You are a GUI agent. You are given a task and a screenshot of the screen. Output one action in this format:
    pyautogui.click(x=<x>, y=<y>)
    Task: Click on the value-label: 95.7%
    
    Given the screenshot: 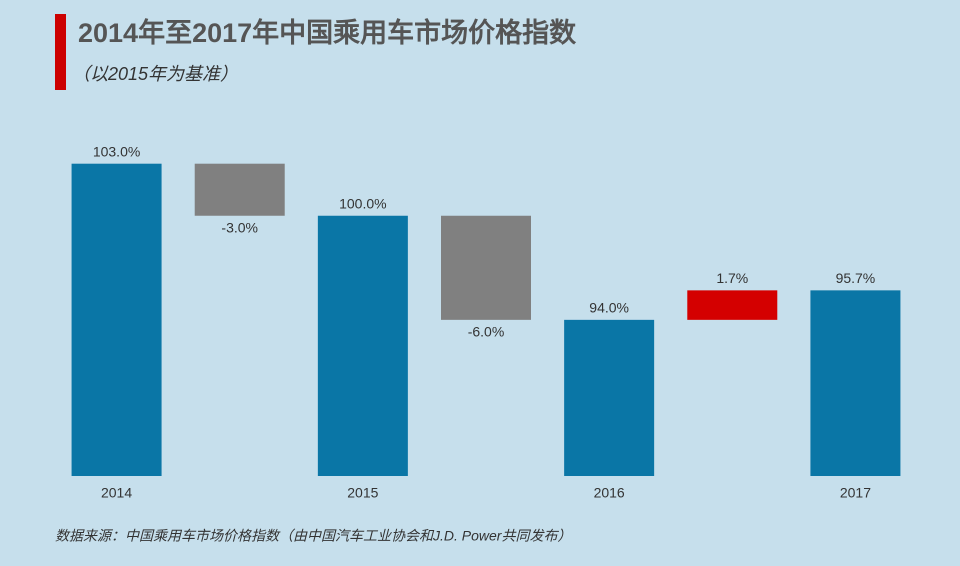 What is the action you would take?
    pyautogui.click(x=856, y=278)
    